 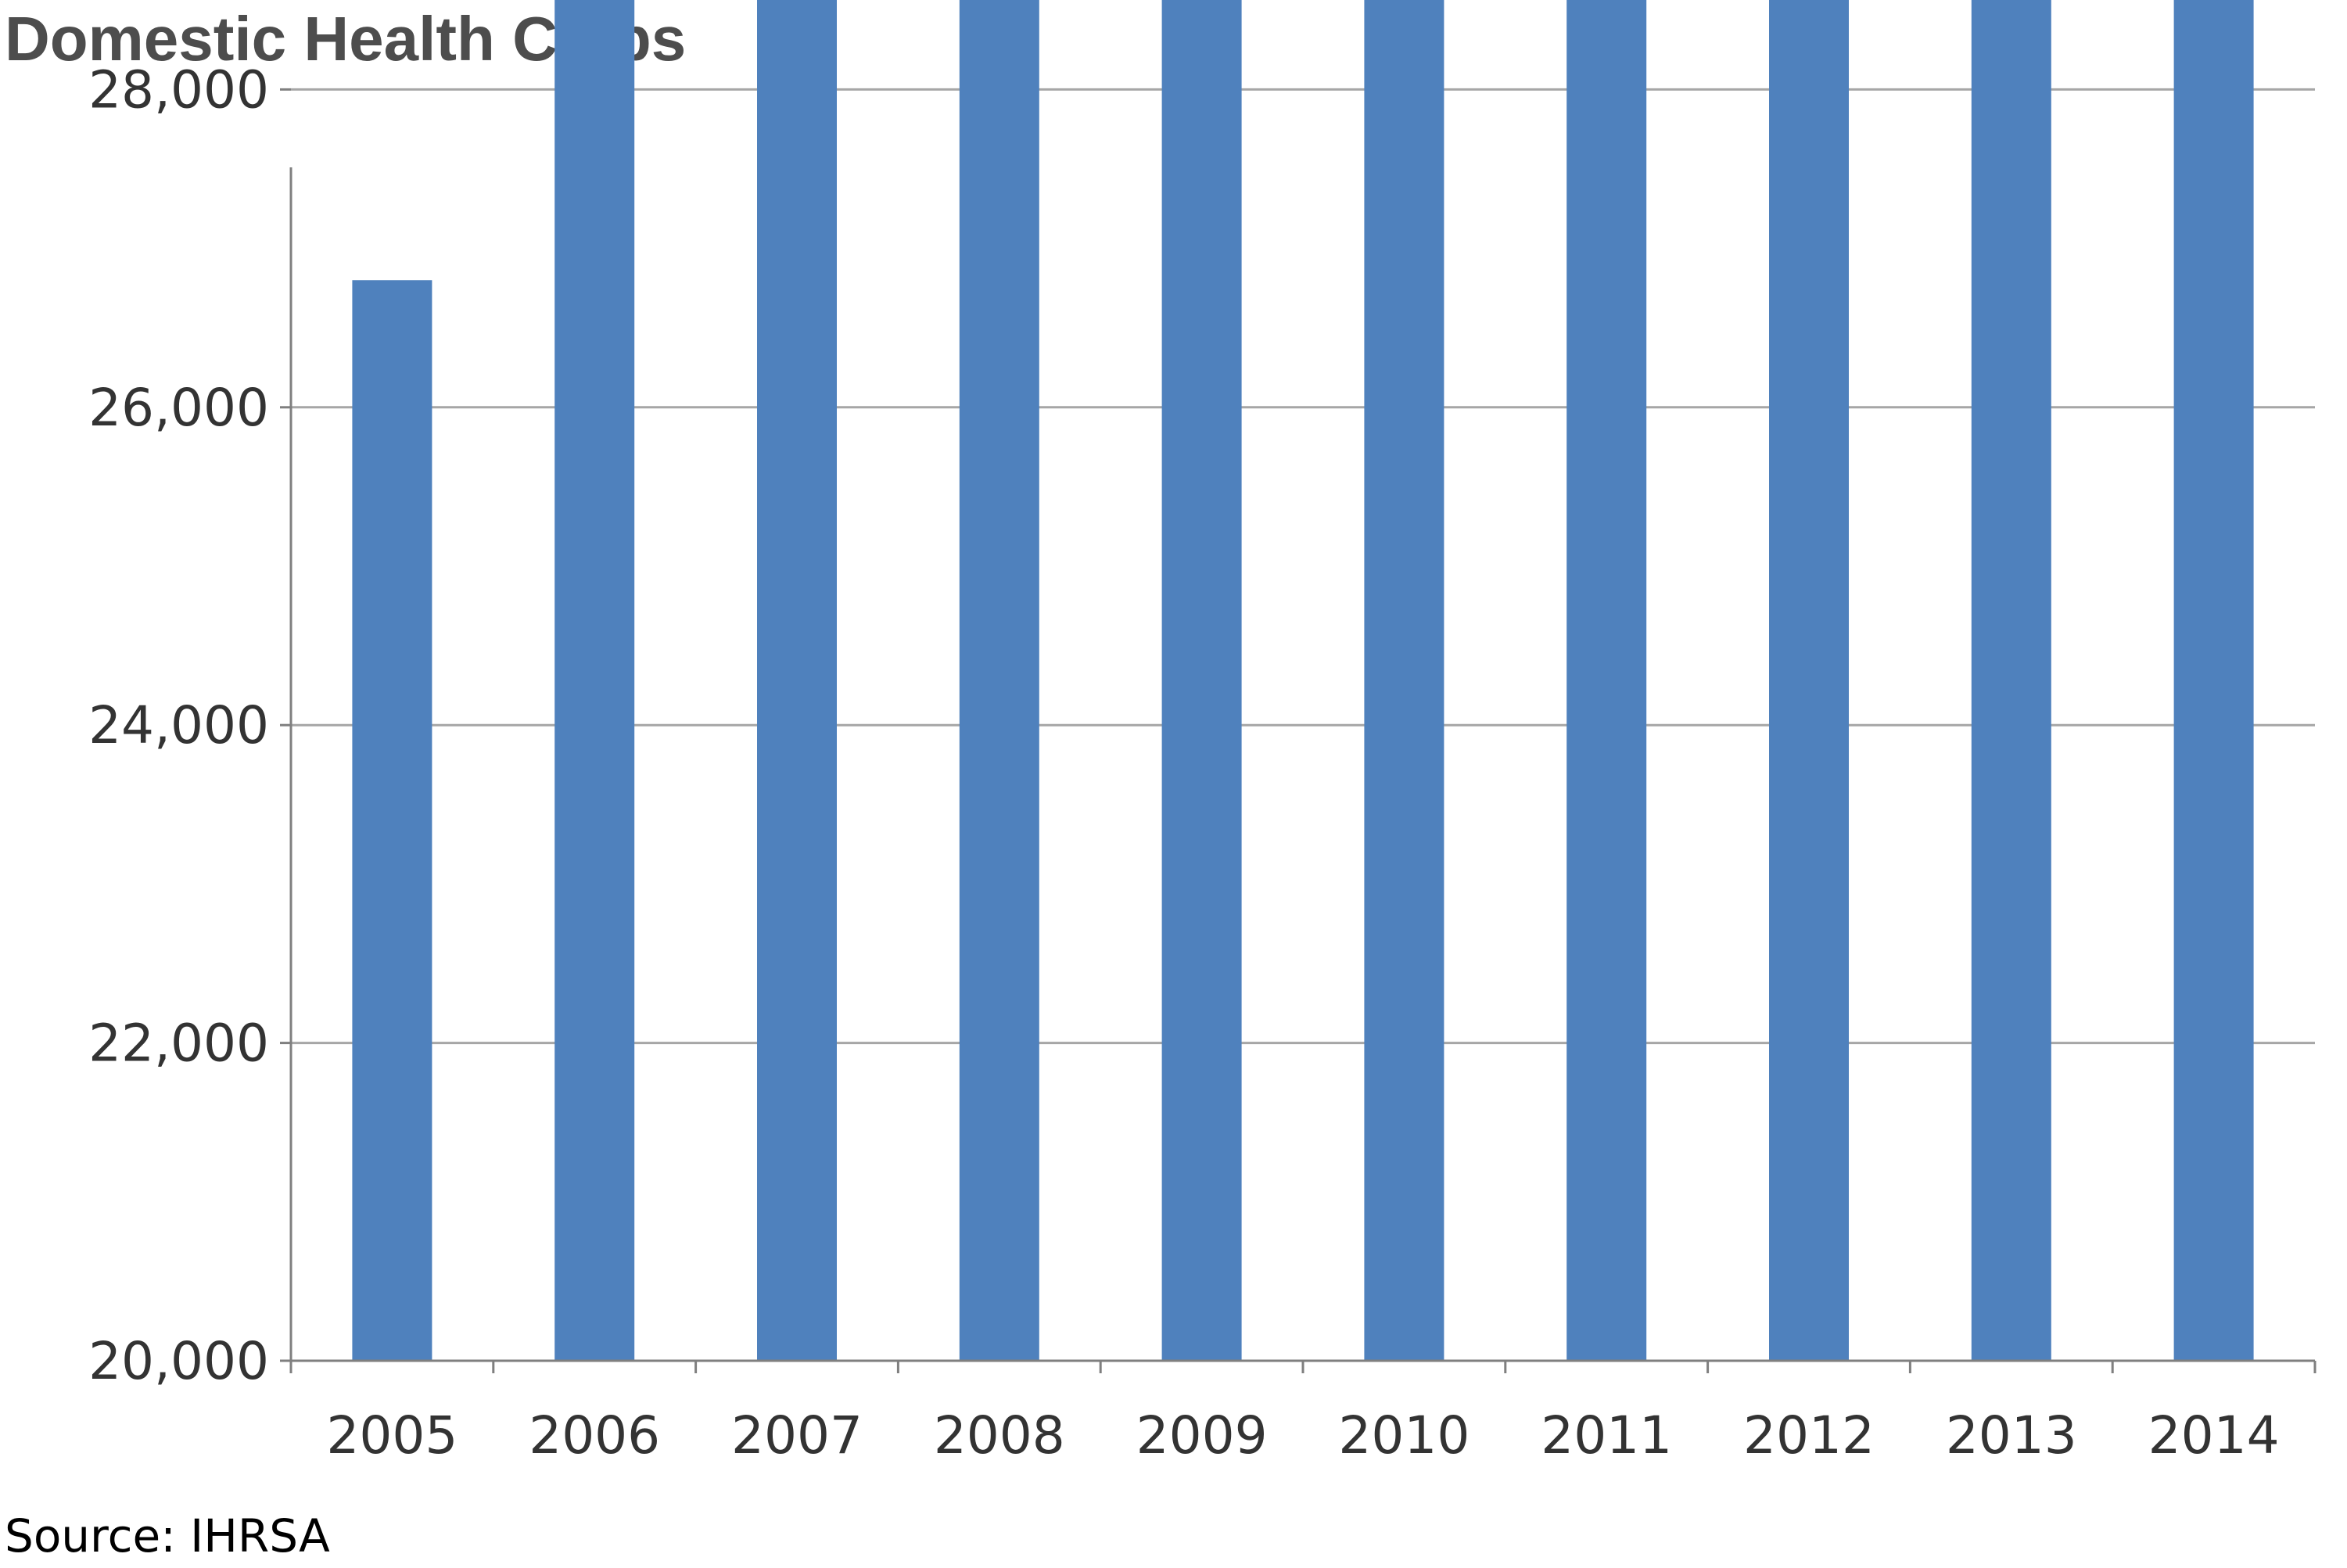 I want to click on bar-2013, so click(x=2011, y=680).